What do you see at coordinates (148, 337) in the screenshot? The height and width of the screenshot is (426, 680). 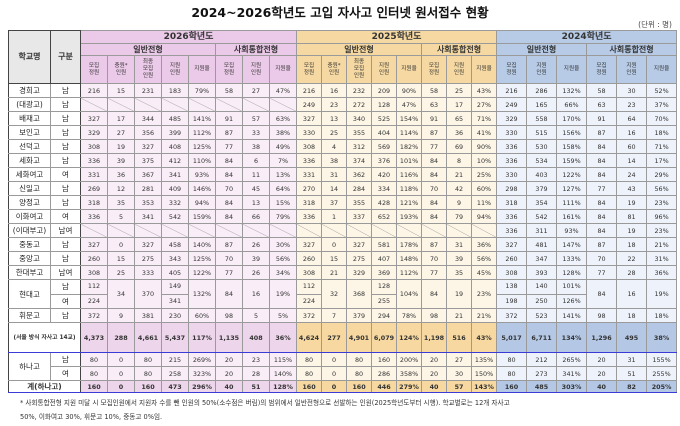 I see `cell-value: 4,661` at bounding box center [148, 337].